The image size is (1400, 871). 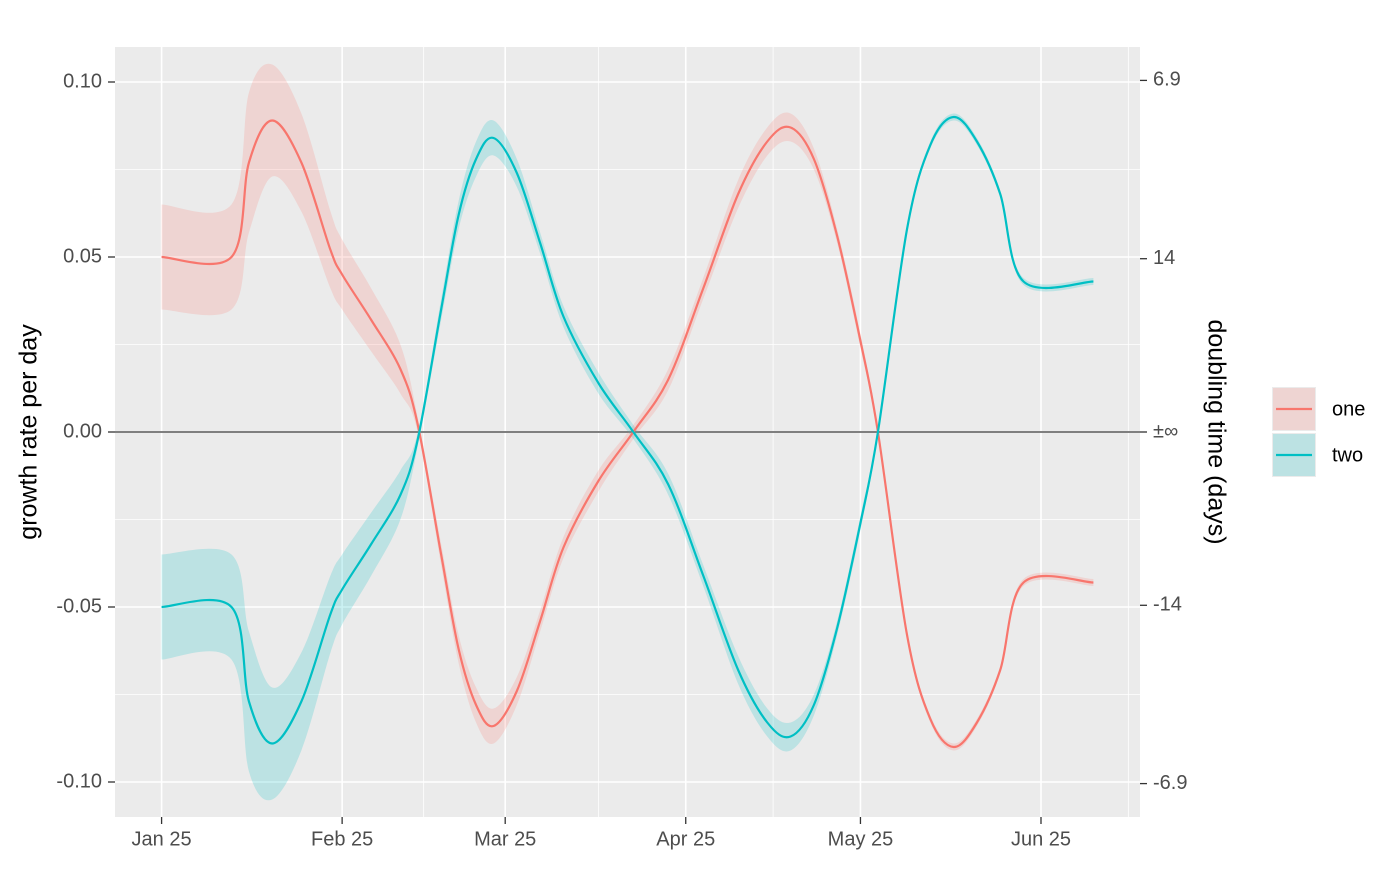 What do you see at coordinates (29, 432) in the screenshot?
I see `y-axis-title: growth rate per day` at bounding box center [29, 432].